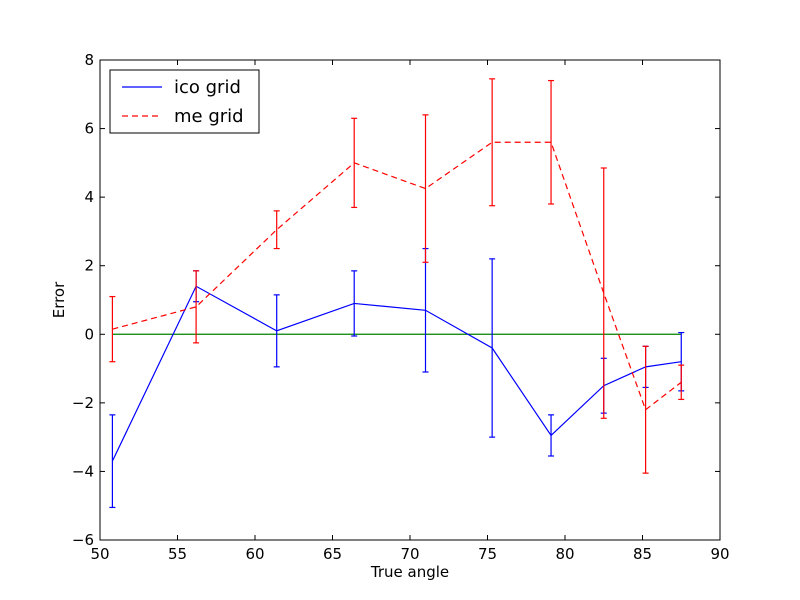 The height and width of the screenshot is (600, 800). I want to click on y-tick-label-5: 4, so click(89, 197).